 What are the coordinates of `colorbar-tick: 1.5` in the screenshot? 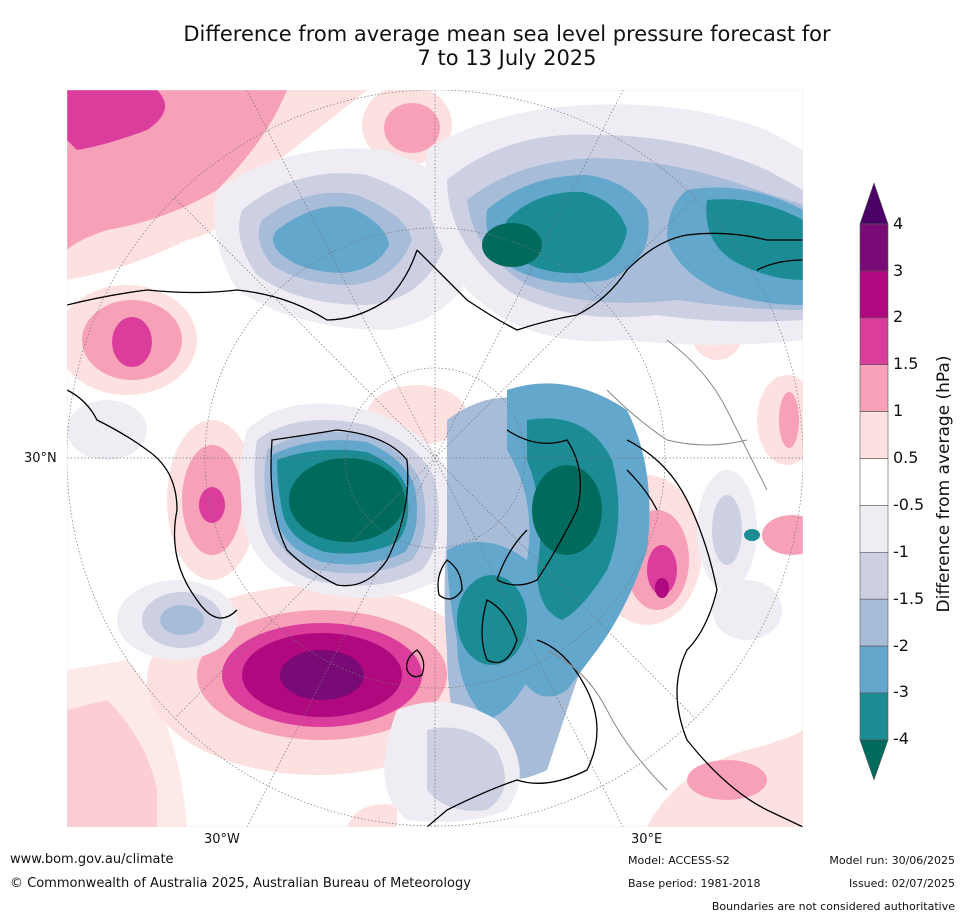 It's located at (906, 363).